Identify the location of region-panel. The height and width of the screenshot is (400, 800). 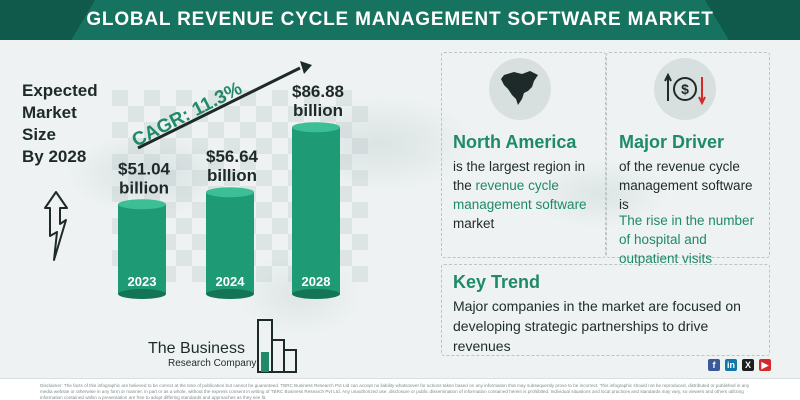
(523, 155).